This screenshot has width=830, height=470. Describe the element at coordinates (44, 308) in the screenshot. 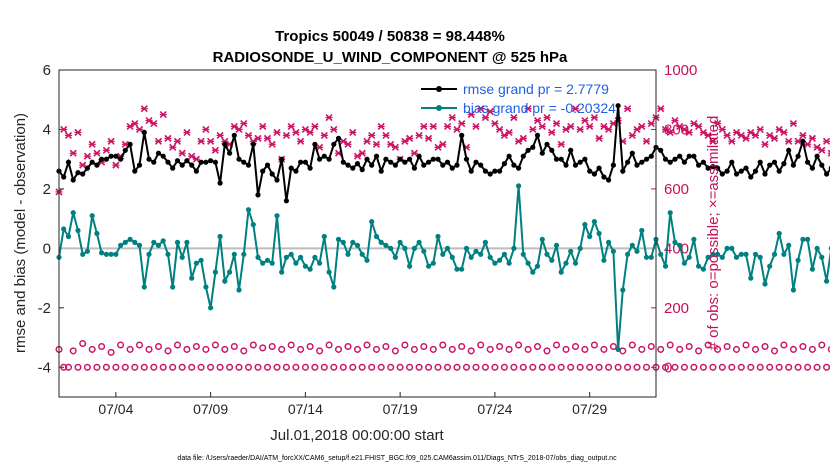

I see `left-tick-label: -2` at that location.